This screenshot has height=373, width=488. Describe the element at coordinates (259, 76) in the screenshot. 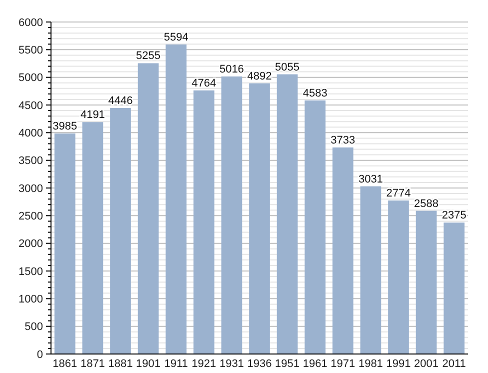

I see `data-label: 4892` at that location.